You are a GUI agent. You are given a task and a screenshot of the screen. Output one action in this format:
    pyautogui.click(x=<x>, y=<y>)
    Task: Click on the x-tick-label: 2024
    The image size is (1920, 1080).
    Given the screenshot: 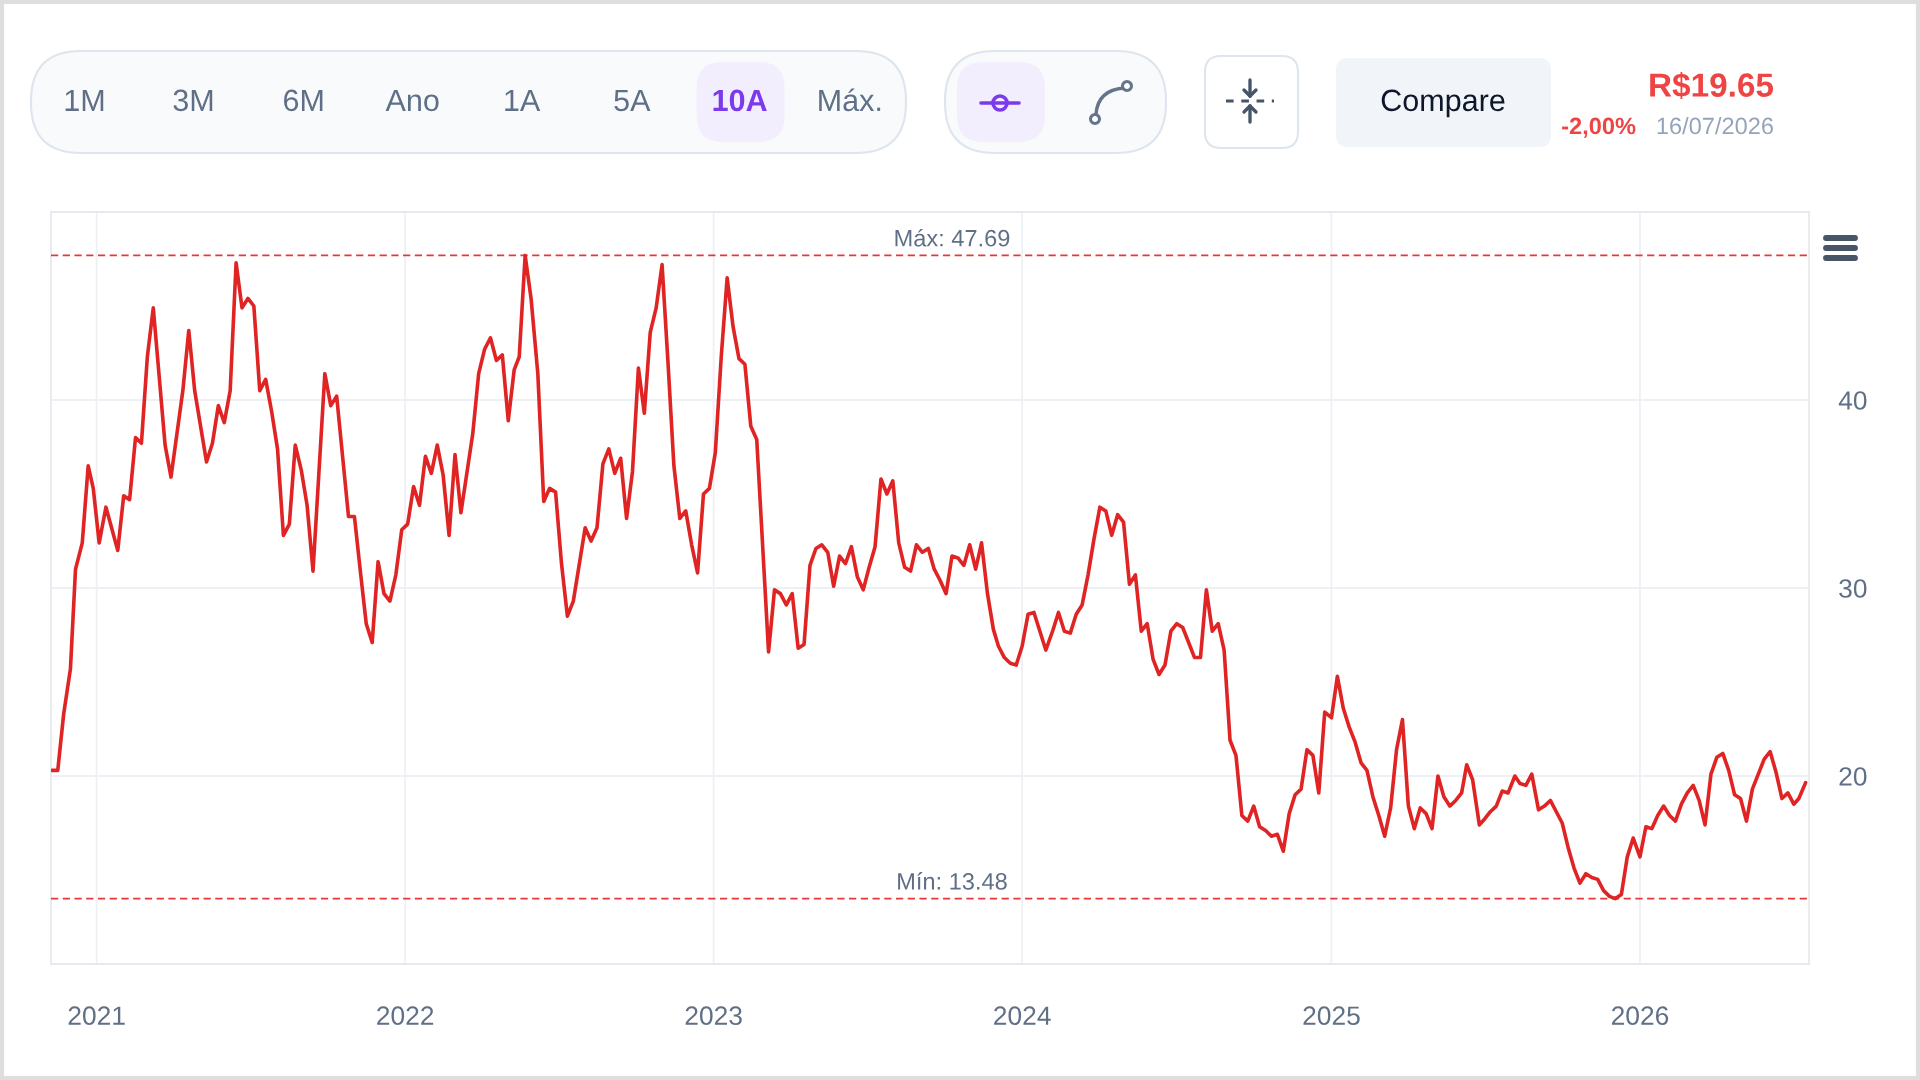 What is the action you would take?
    pyautogui.click(x=1022, y=1016)
    